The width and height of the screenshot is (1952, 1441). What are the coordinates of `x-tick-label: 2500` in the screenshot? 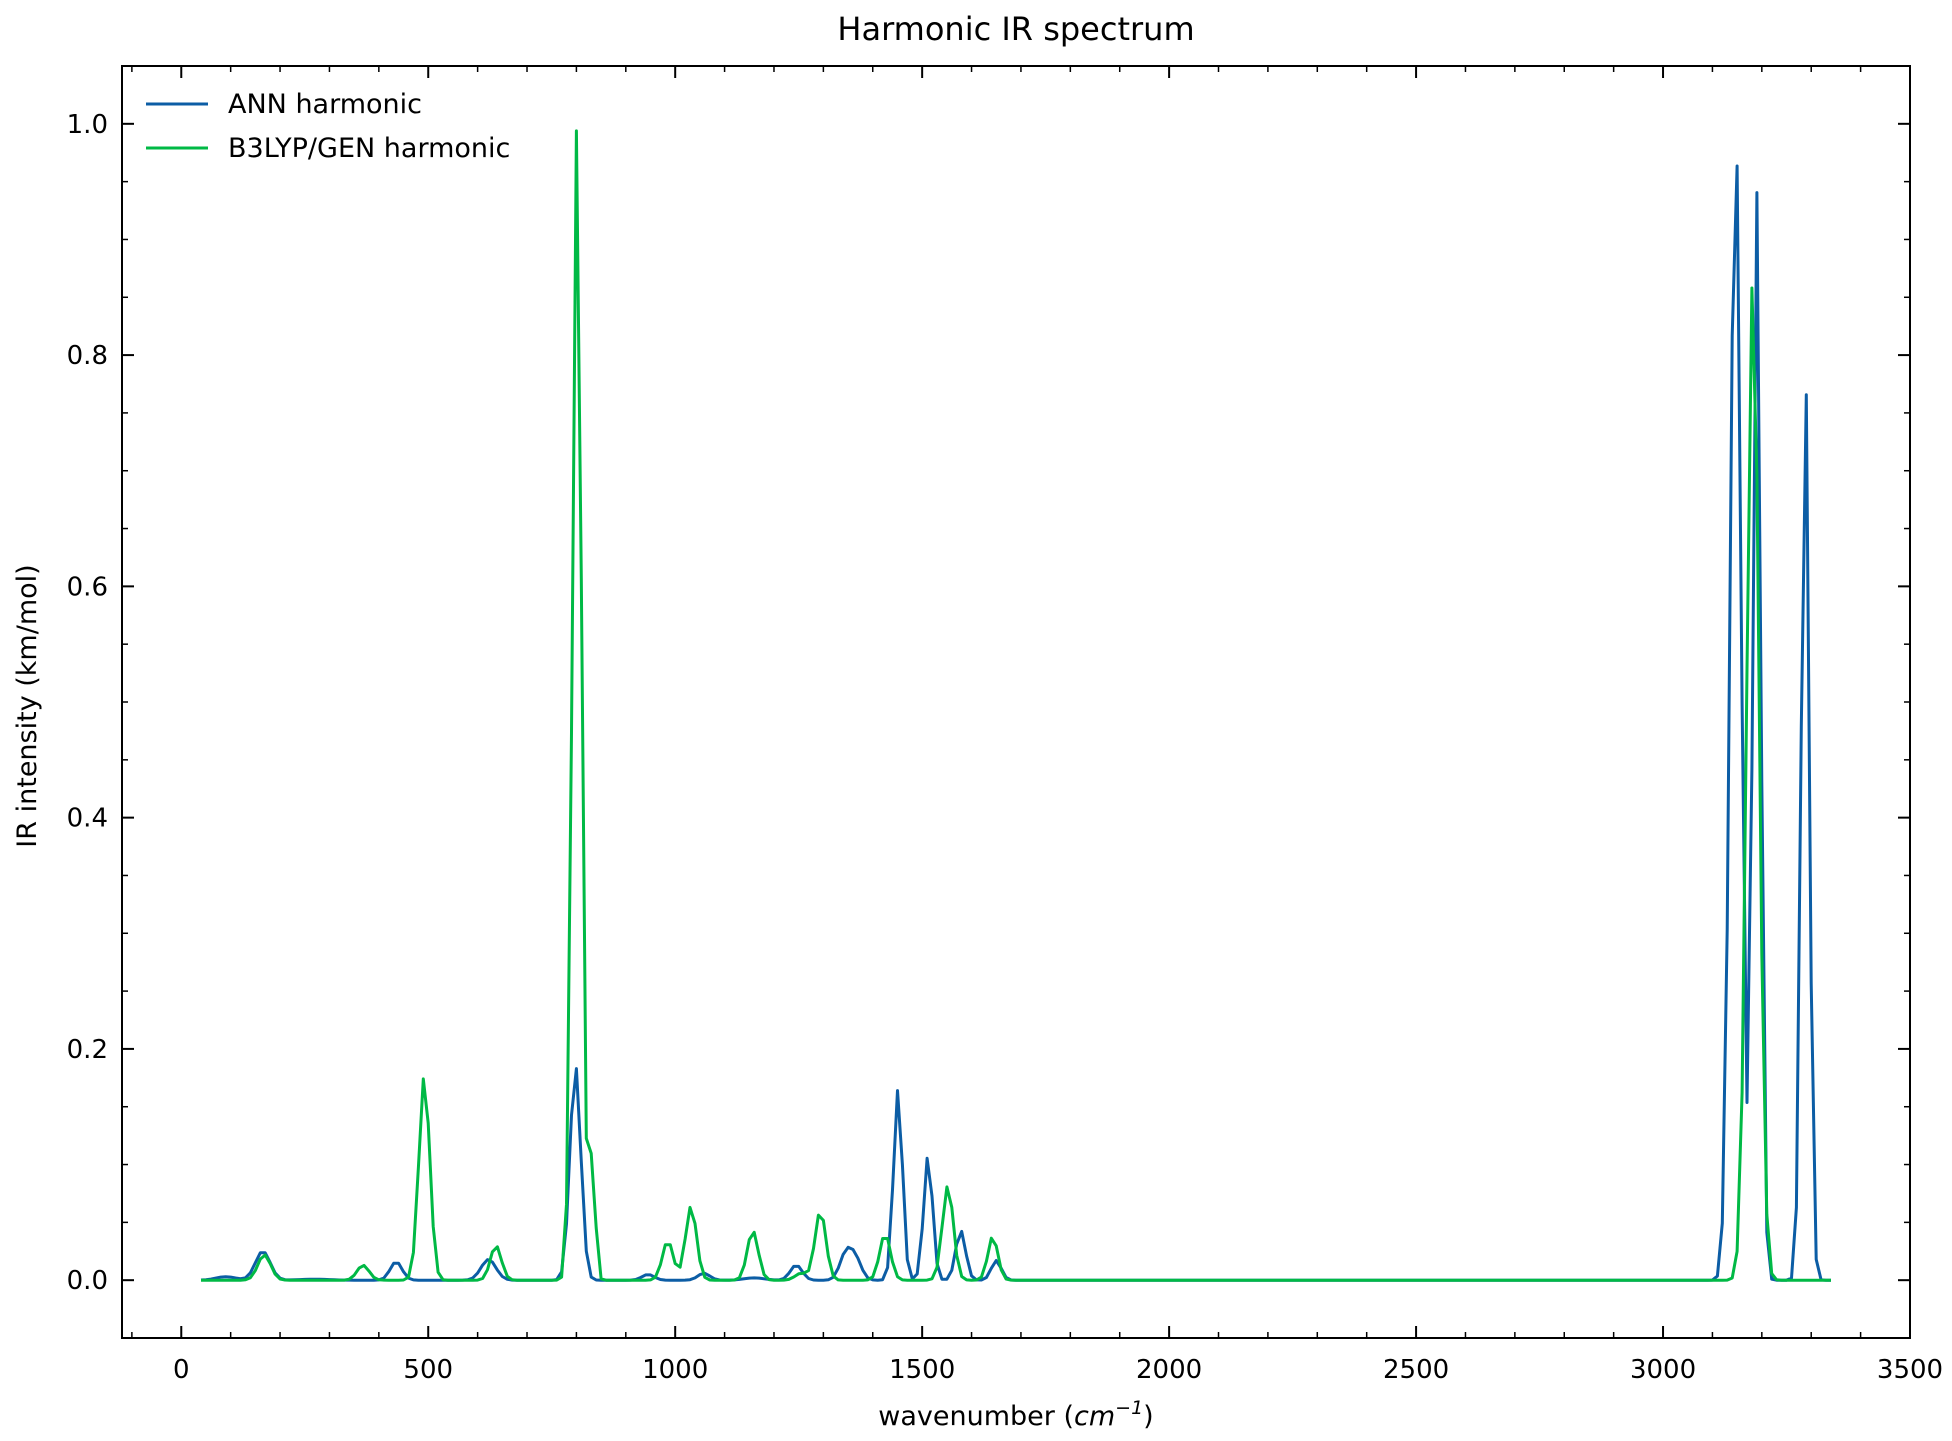 It's located at (1416, 1370).